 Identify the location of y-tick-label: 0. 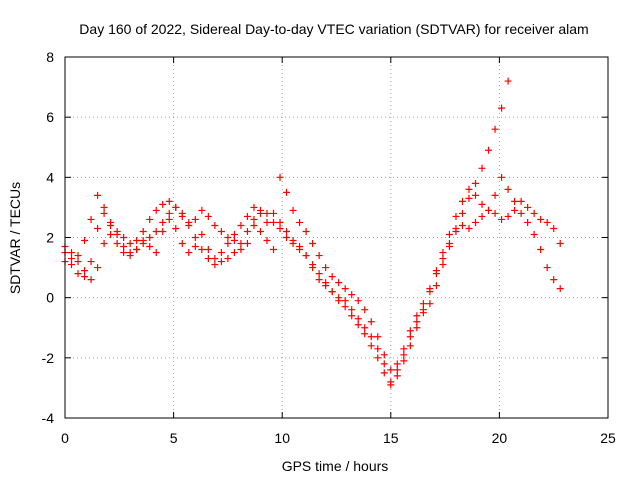
(50, 298).